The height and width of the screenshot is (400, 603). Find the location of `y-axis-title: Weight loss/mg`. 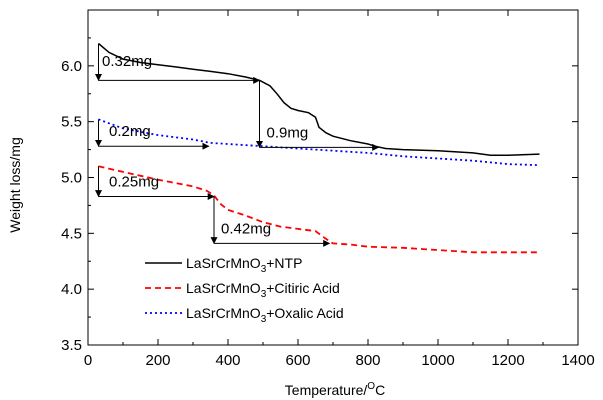

y-axis-title: Weight loss/mg is located at coordinates (15, 184).